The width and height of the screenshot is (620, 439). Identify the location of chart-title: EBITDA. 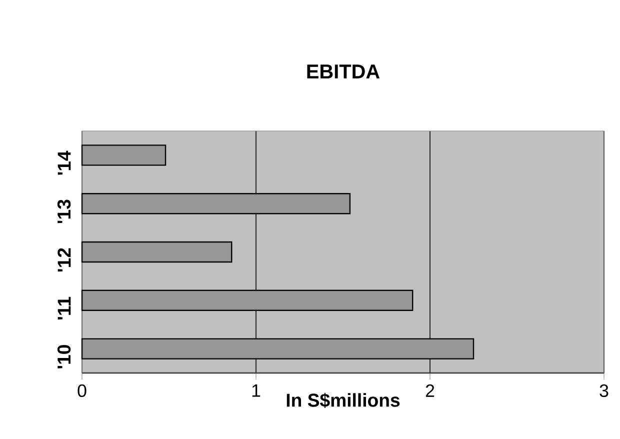
(343, 71).